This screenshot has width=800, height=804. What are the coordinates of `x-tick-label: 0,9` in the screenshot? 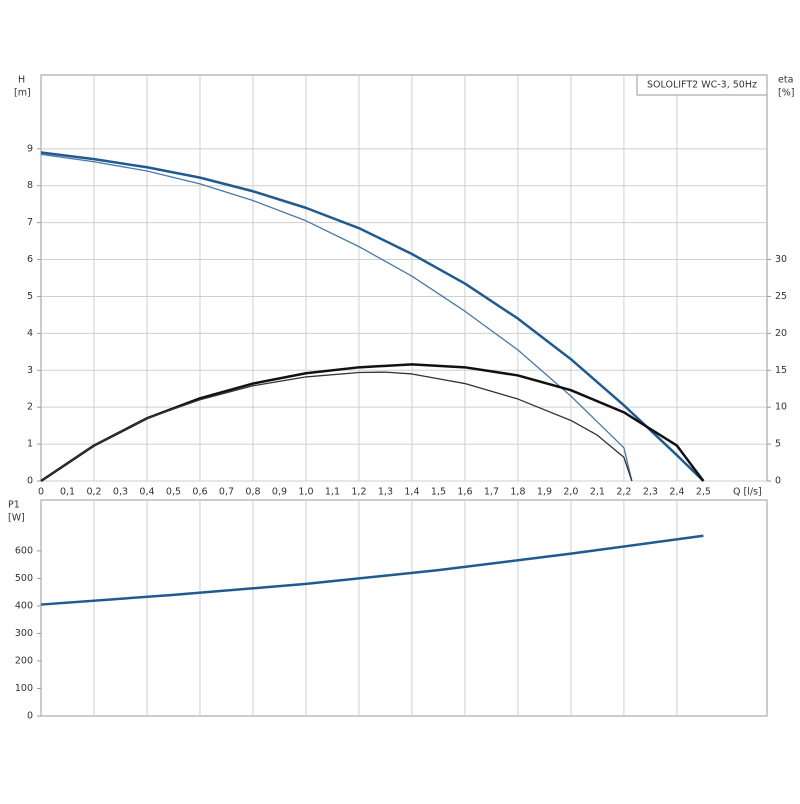 It's located at (279, 492).